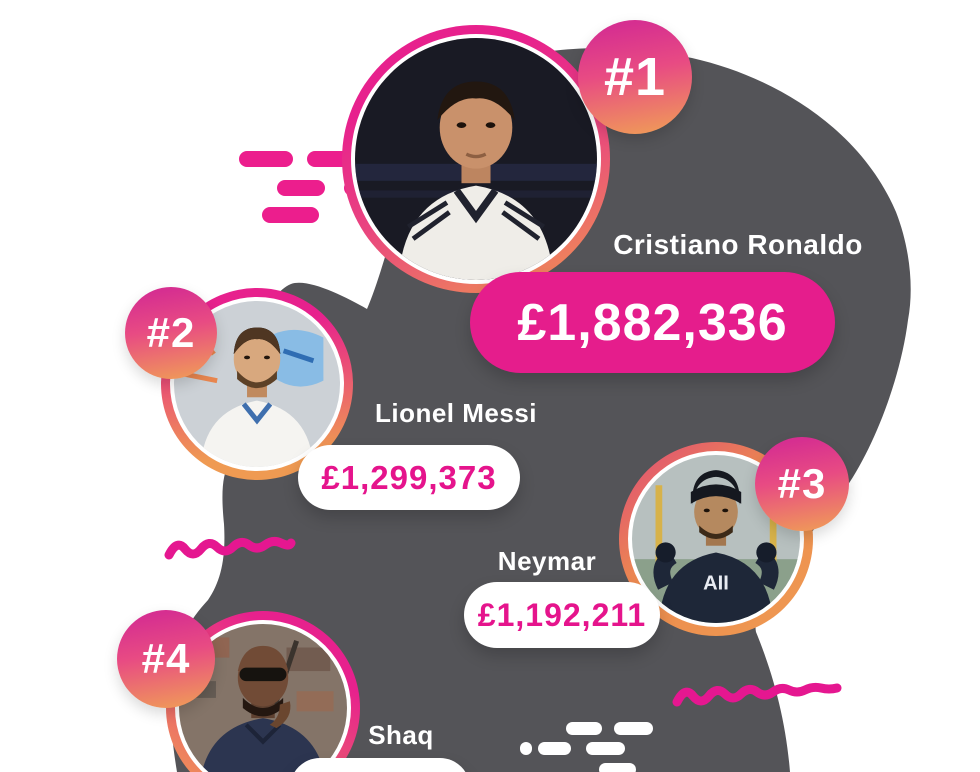 Image resolution: width=980 pixels, height=772 pixels. I want to click on rank-badge-4: #4, so click(166, 659).